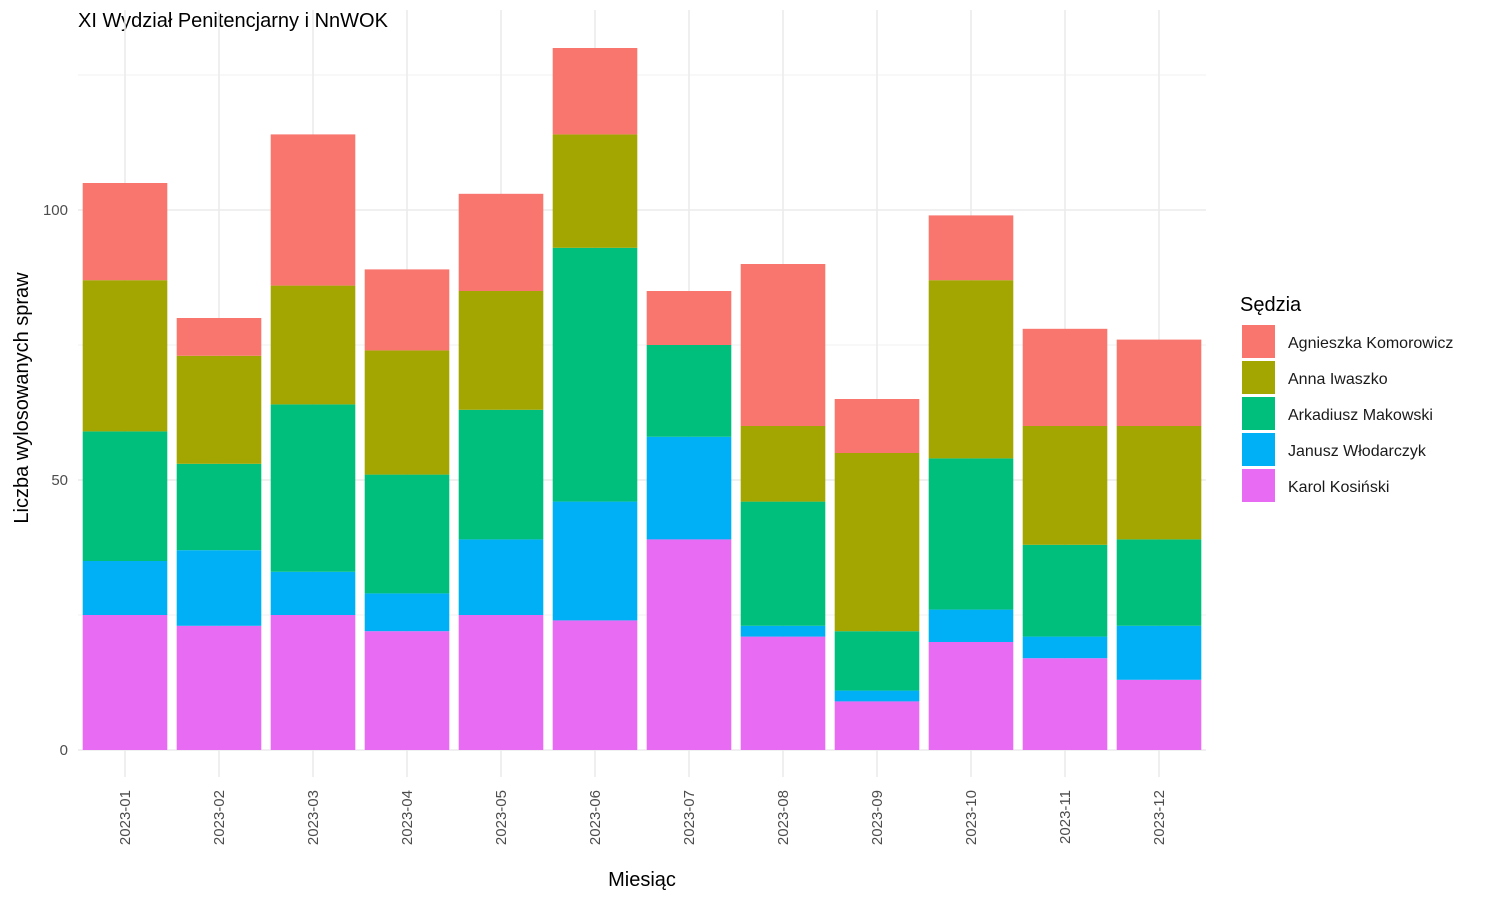 This screenshot has height=900, width=1500. Describe the element at coordinates (1360, 415) in the screenshot. I see `legend-label: Arkadiusz Makowski` at that location.